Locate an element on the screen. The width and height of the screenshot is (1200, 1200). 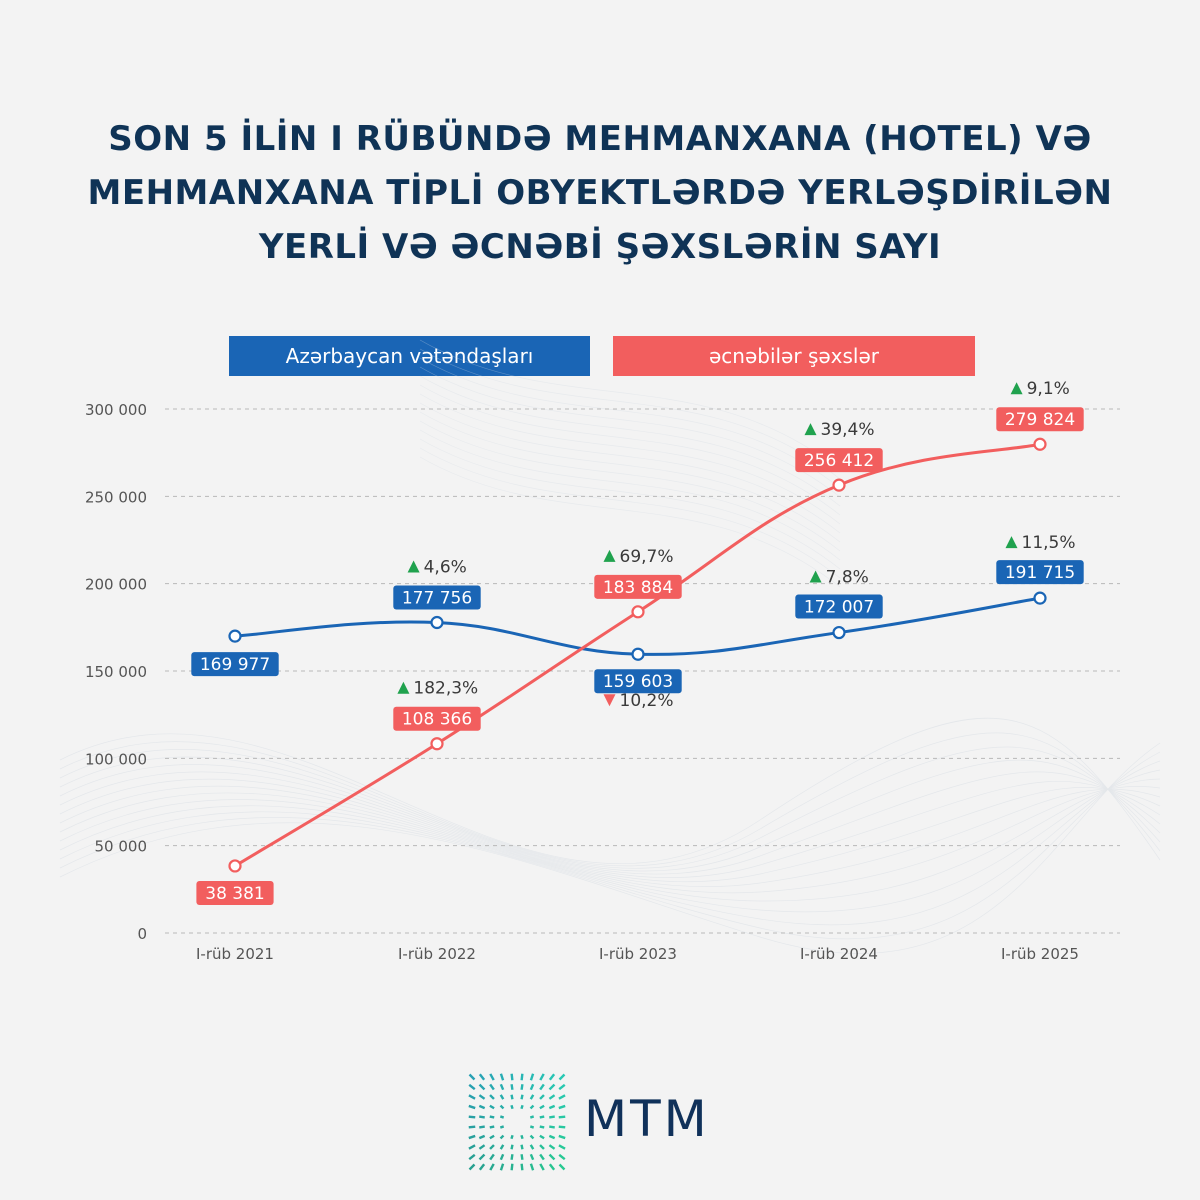
y-tick-label: 250 000 is located at coordinates (116, 497).